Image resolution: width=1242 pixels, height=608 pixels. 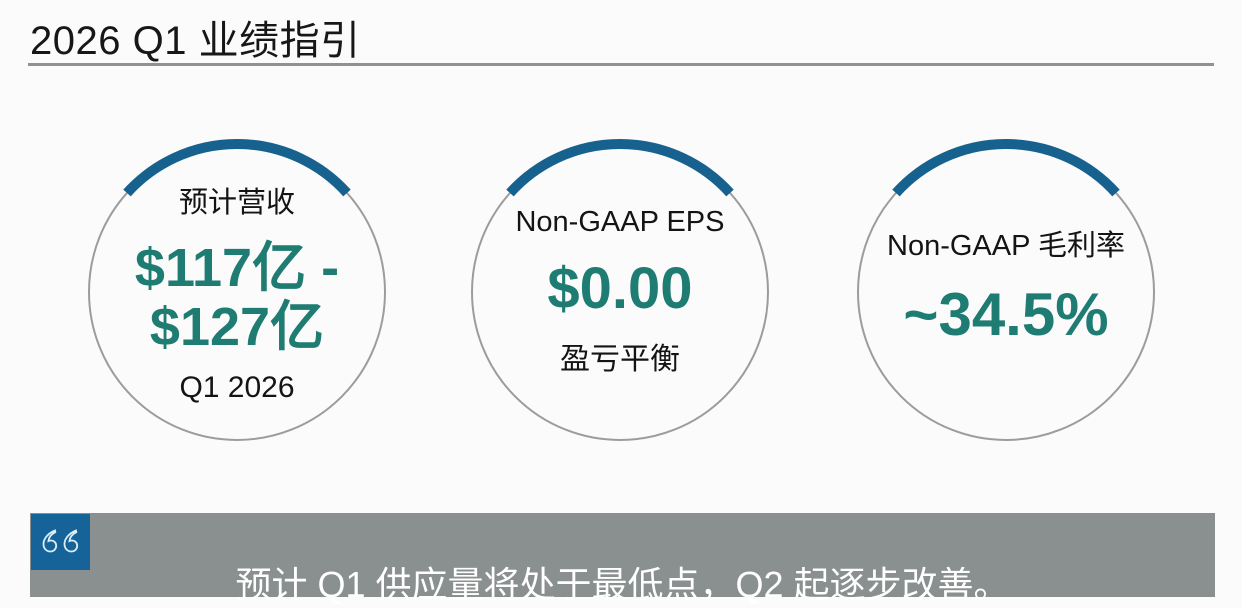 I want to click on stat-card-gross-margin: Non-GAAP 毛利率 ~34.5%, so click(x=1006, y=292).